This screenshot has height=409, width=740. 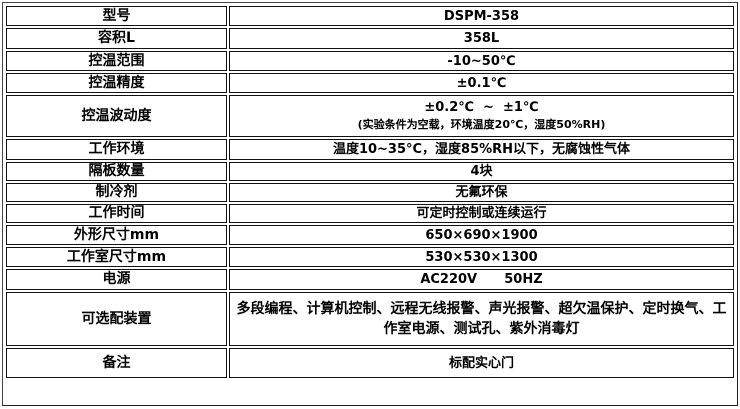 I want to click on table-row: 隔板数量 4块, so click(x=370, y=171).